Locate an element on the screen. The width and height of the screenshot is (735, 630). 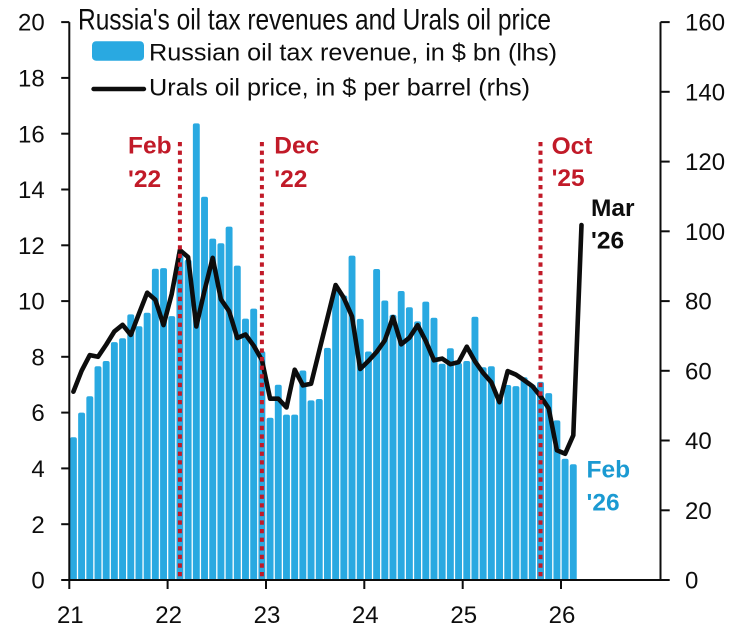
svg-text: 160 is located at coordinates (705, 23).